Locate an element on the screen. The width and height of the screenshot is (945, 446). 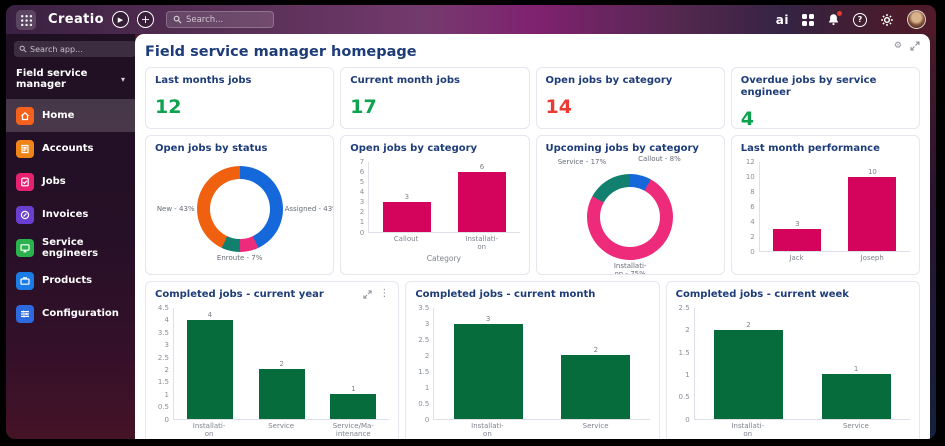
bar-value-label: 1 is located at coordinates (856, 369).